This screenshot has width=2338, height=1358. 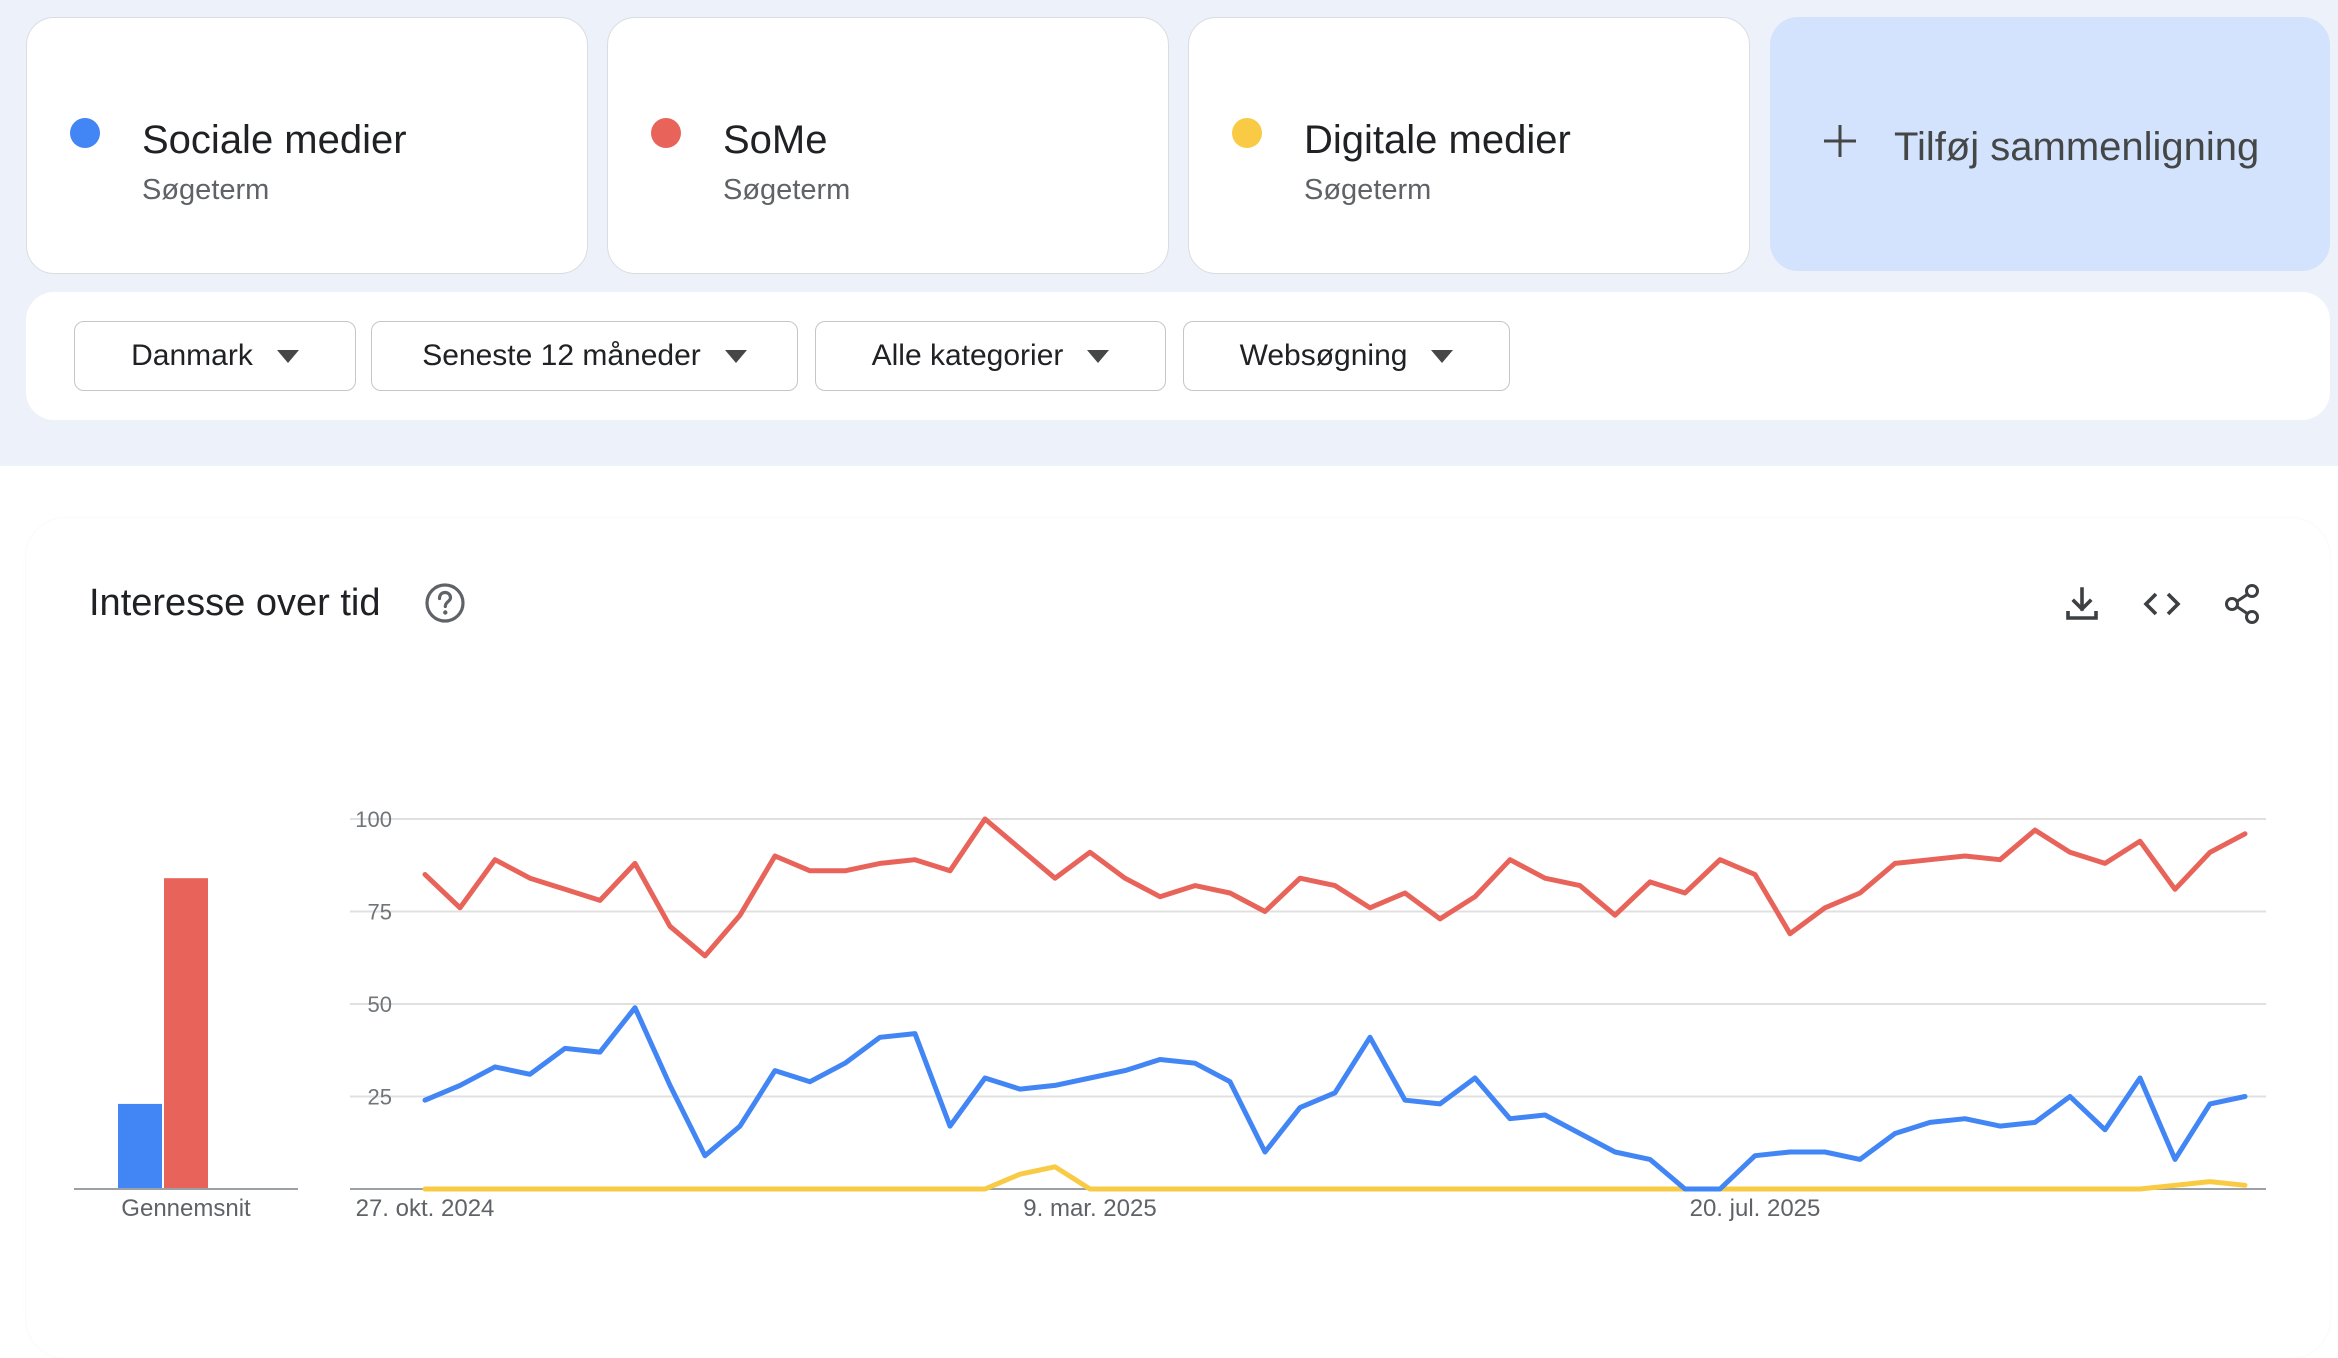 What do you see at coordinates (1755, 1208) in the screenshot?
I see `x-tick-label: 20. jul. 2025` at bounding box center [1755, 1208].